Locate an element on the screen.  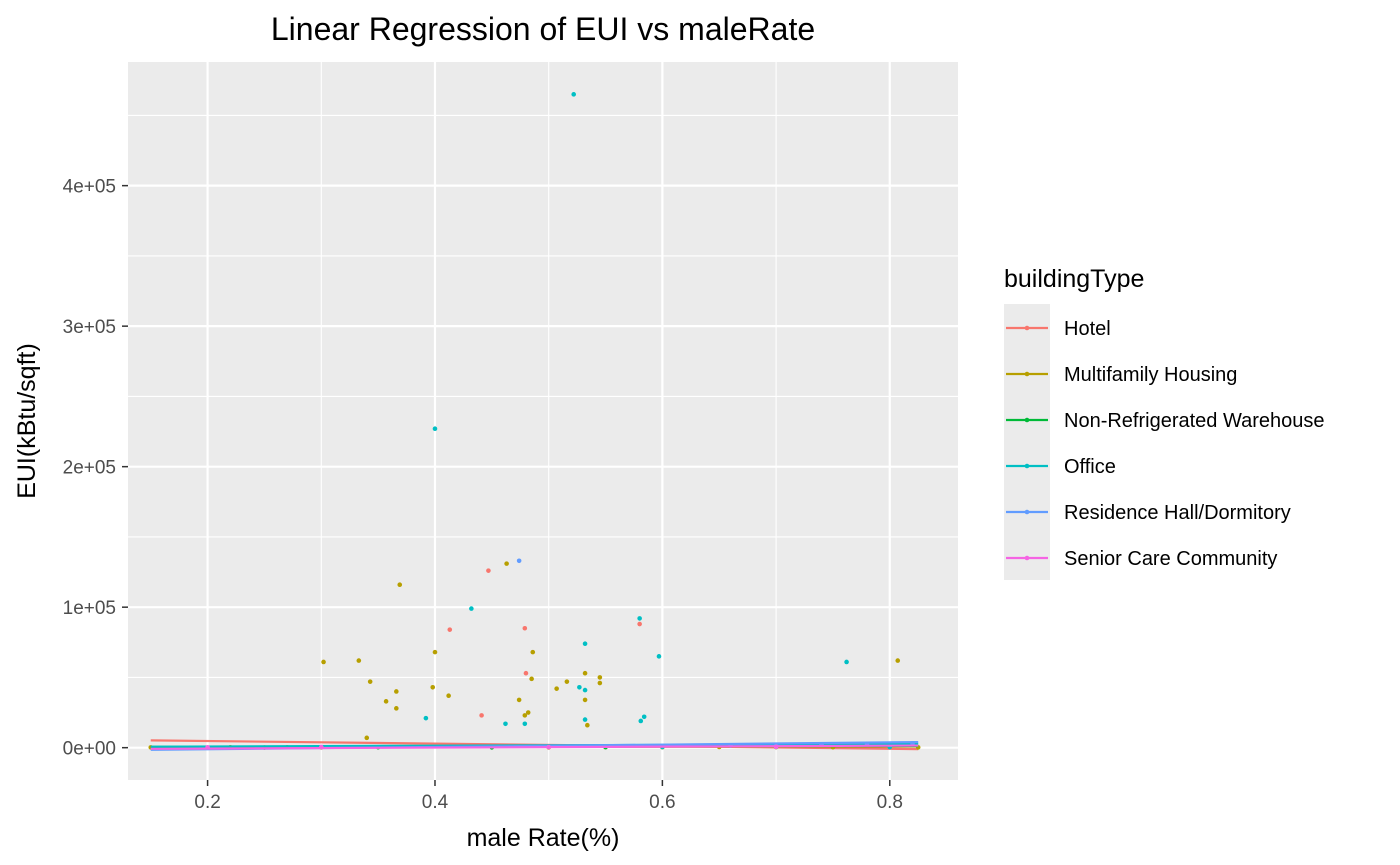
series-senior-care-community is located at coordinates (534, 747).